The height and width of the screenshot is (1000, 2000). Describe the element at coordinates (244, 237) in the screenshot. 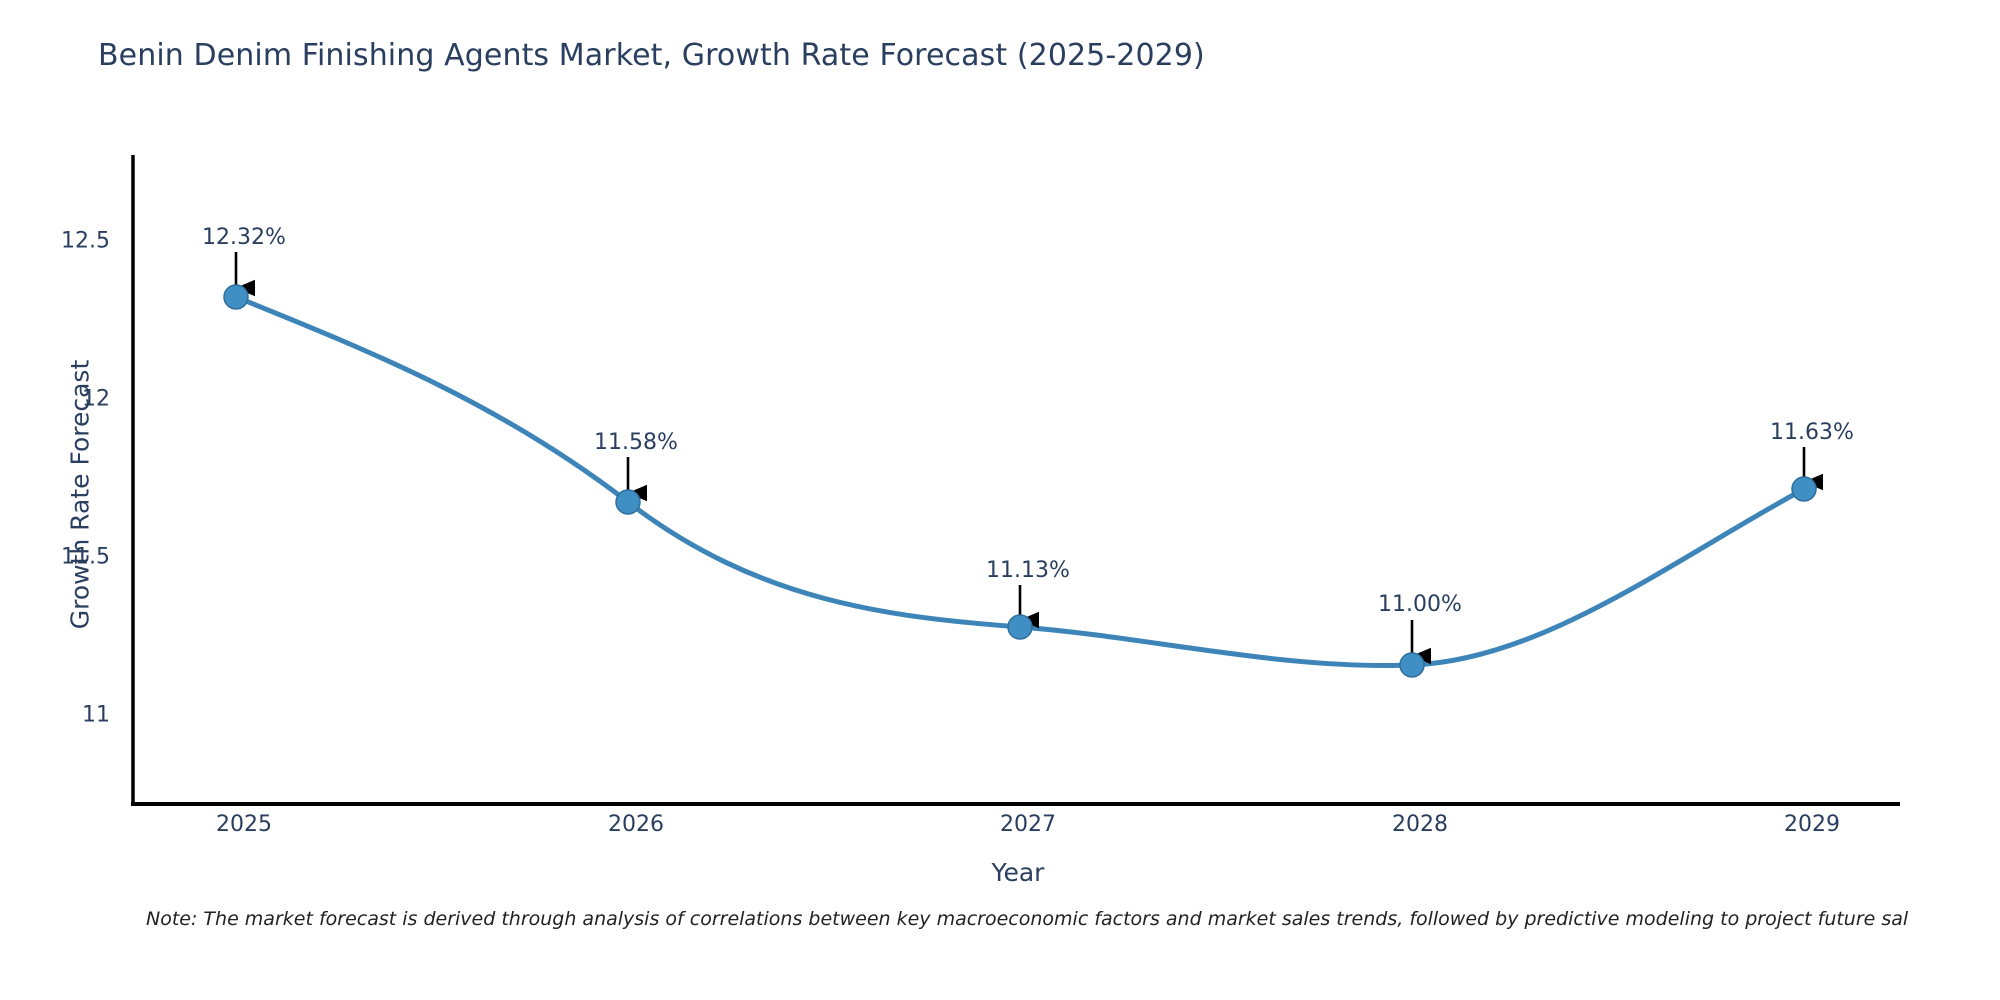

I see `point-label-2025: 12.32%` at that location.